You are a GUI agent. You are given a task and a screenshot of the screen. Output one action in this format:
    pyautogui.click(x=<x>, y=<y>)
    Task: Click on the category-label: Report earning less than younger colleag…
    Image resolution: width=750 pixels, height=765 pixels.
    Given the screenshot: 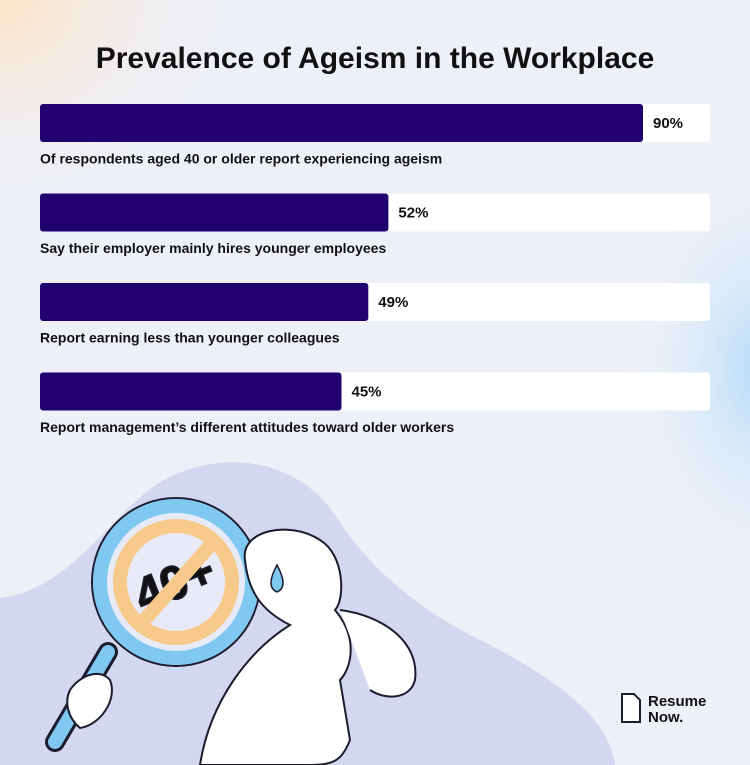 What is the action you would take?
    pyautogui.click(x=190, y=338)
    